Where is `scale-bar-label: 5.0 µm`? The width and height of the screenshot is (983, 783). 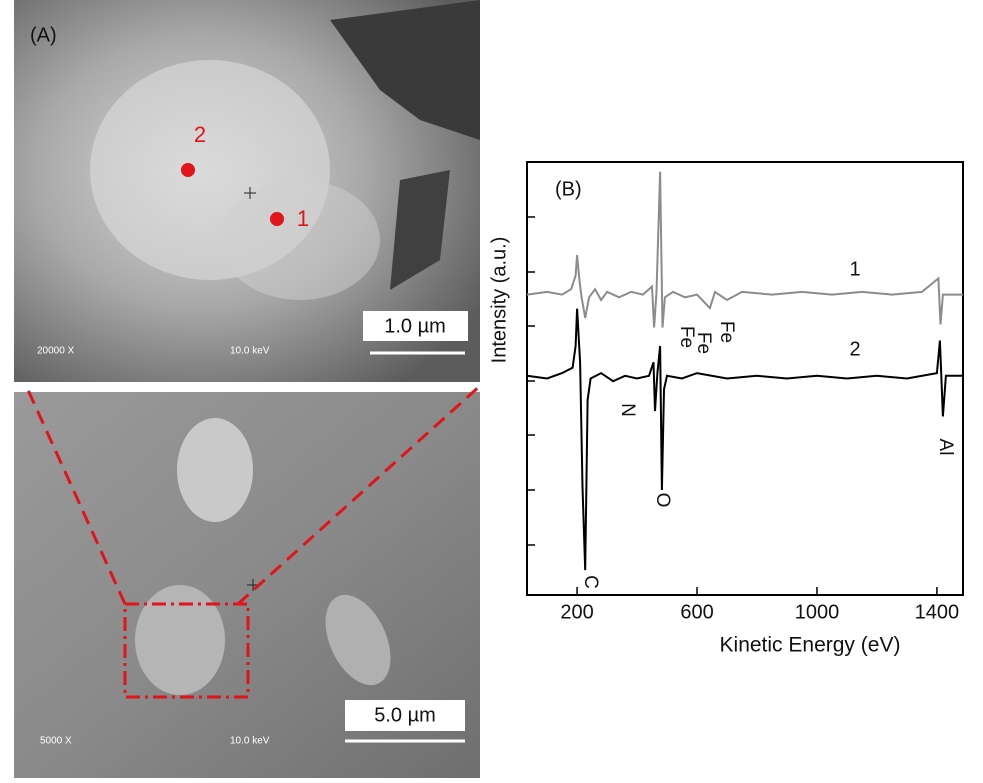 scale-bar-label: 5.0 µm is located at coordinates (405, 715).